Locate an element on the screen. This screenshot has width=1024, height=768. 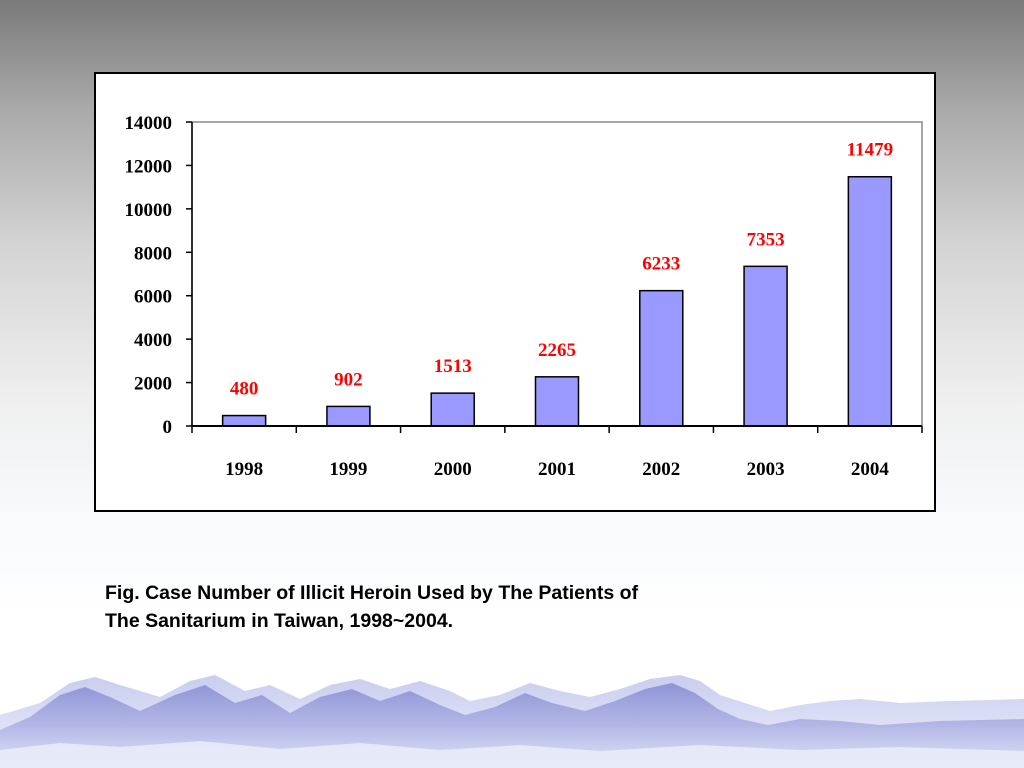
x-tick-label-2002: 2002 is located at coordinates (661, 469).